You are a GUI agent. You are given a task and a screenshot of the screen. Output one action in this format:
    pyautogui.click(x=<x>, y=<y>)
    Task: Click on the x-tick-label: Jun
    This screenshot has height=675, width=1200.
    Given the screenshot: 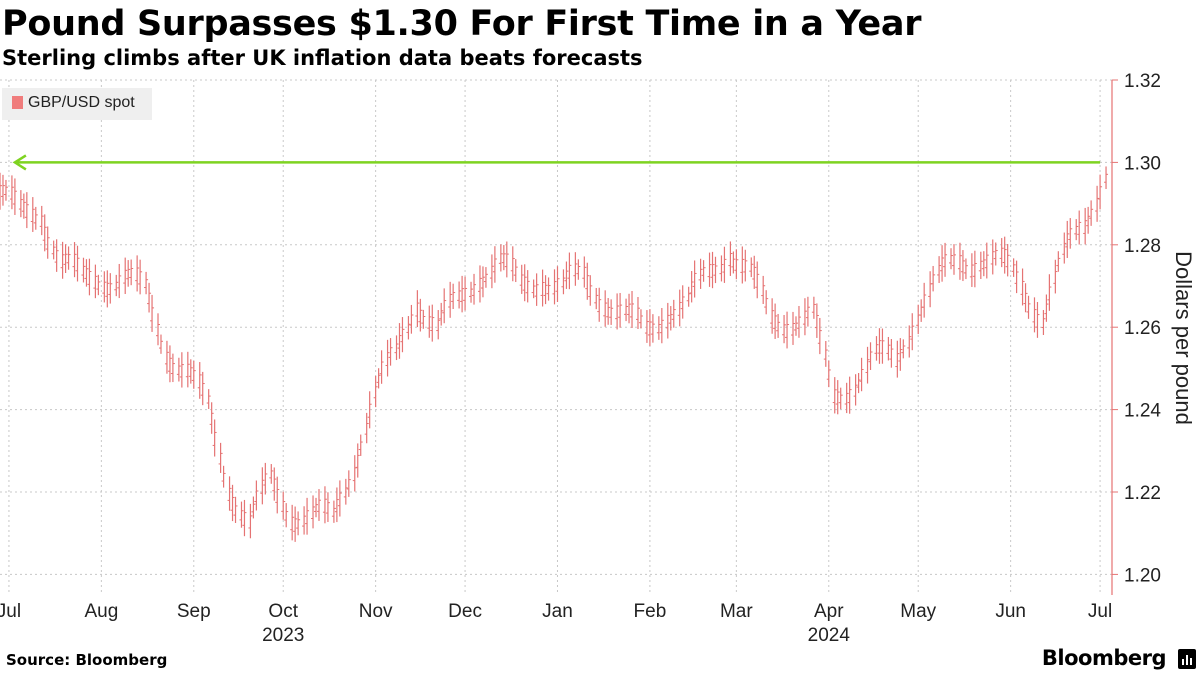 What is the action you would take?
    pyautogui.click(x=1010, y=611)
    